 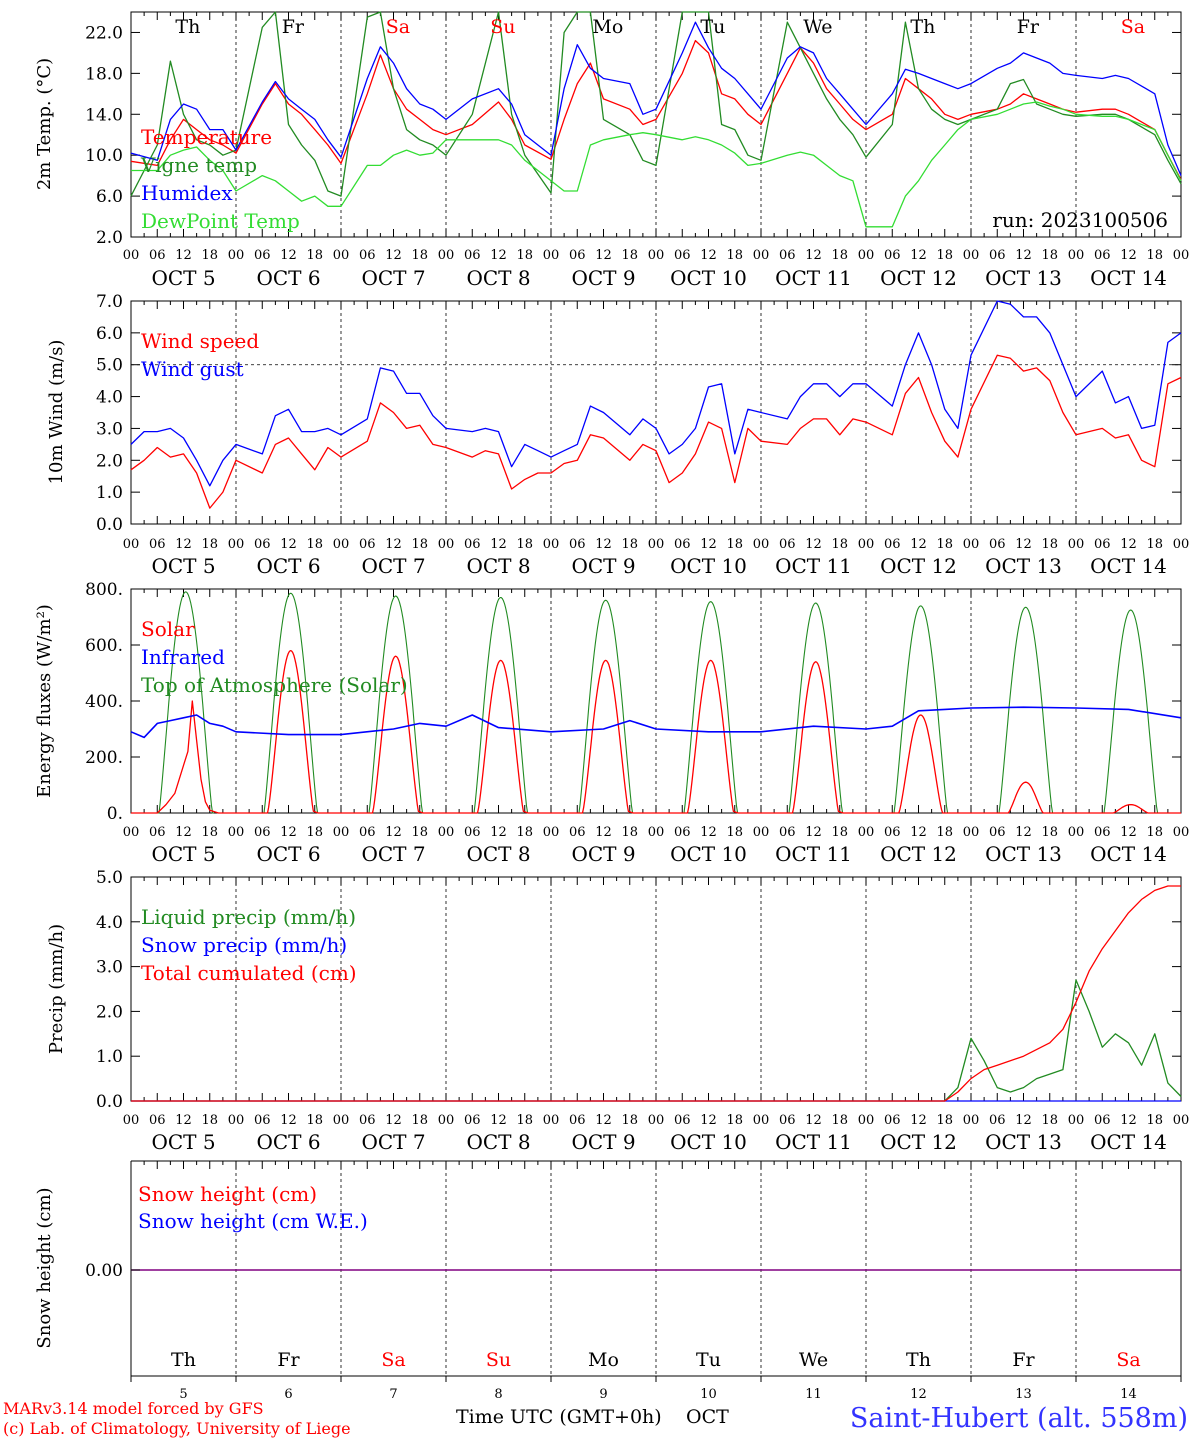 I want to click on y-tick-label: 2.0, so click(x=109, y=461).